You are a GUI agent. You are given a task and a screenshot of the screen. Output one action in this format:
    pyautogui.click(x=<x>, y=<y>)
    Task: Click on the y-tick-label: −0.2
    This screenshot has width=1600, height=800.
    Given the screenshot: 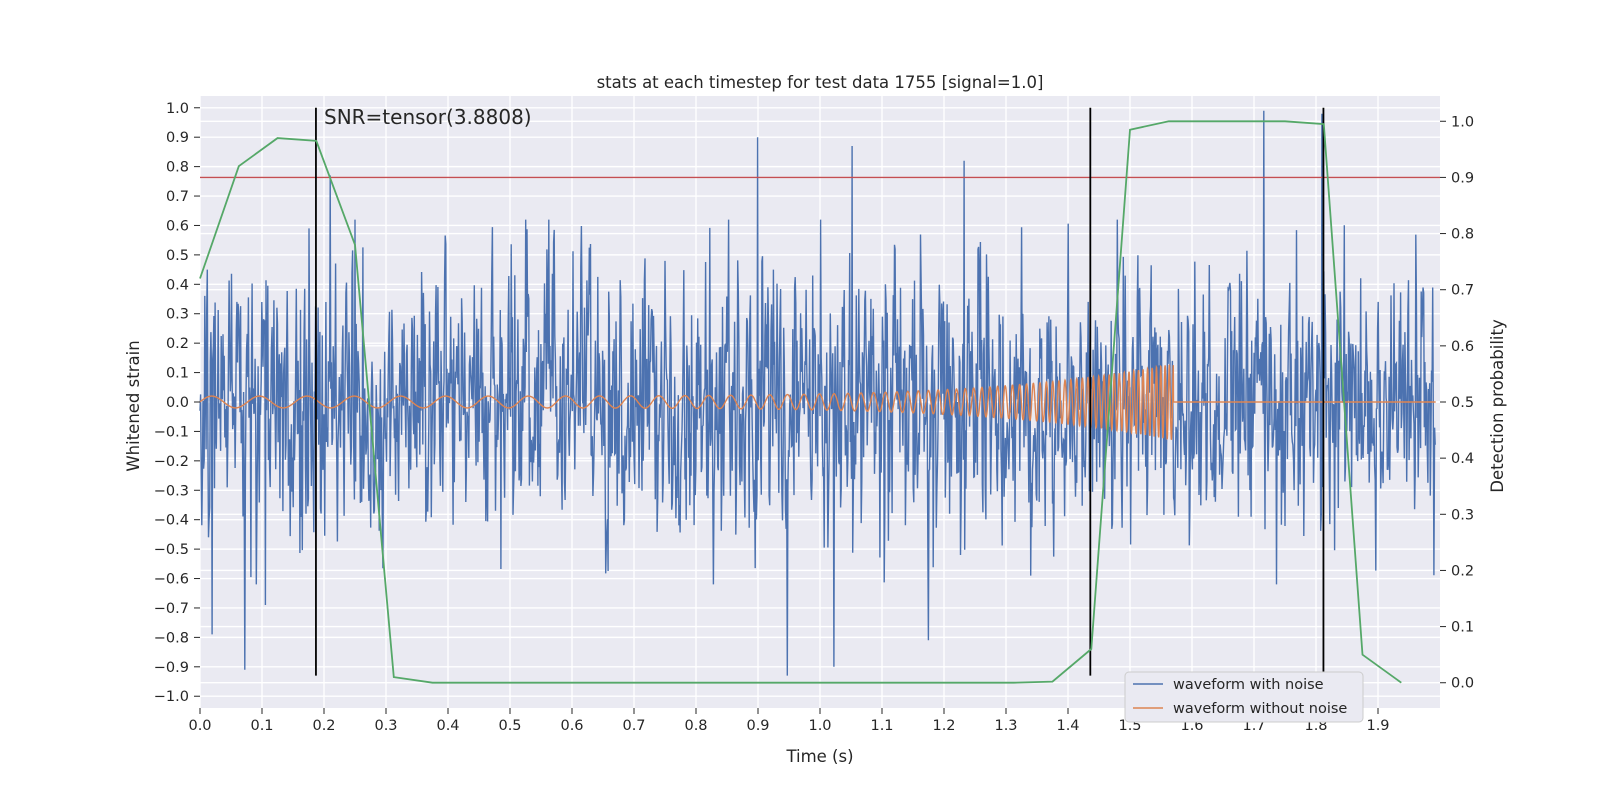 What is the action you would take?
    pyautogui.click(x=171, y=462)
    